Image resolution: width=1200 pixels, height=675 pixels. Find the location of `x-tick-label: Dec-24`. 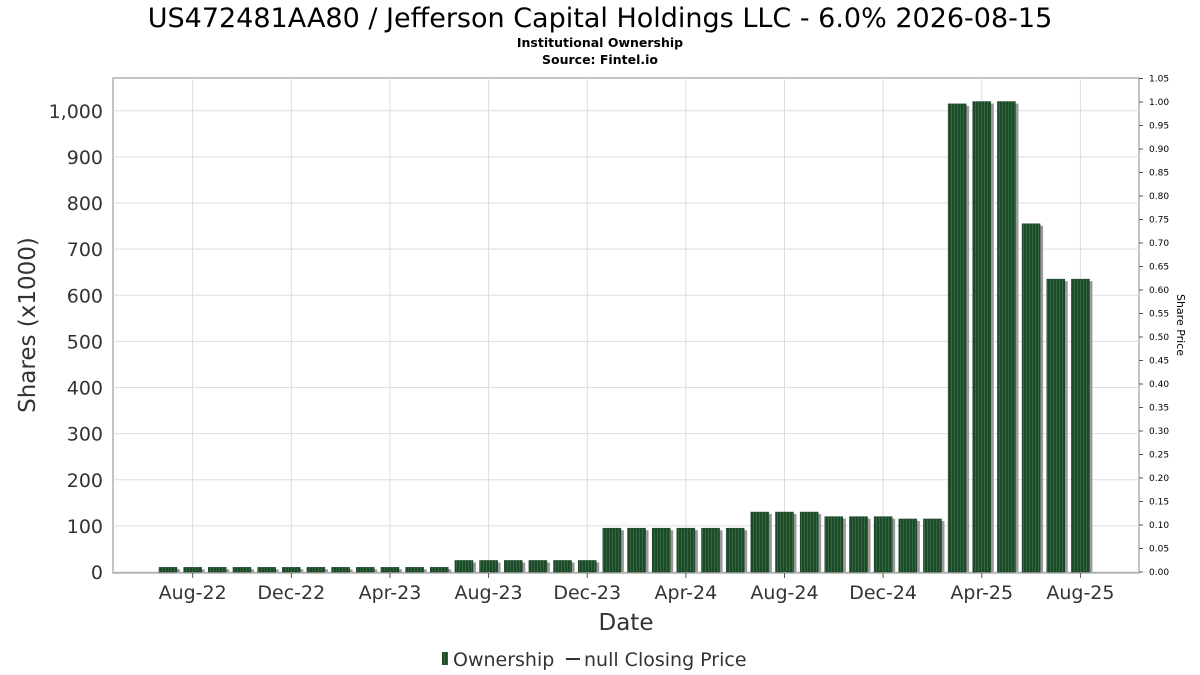

x-tick-label: Dec-24 is located at coordinates (883, 593).